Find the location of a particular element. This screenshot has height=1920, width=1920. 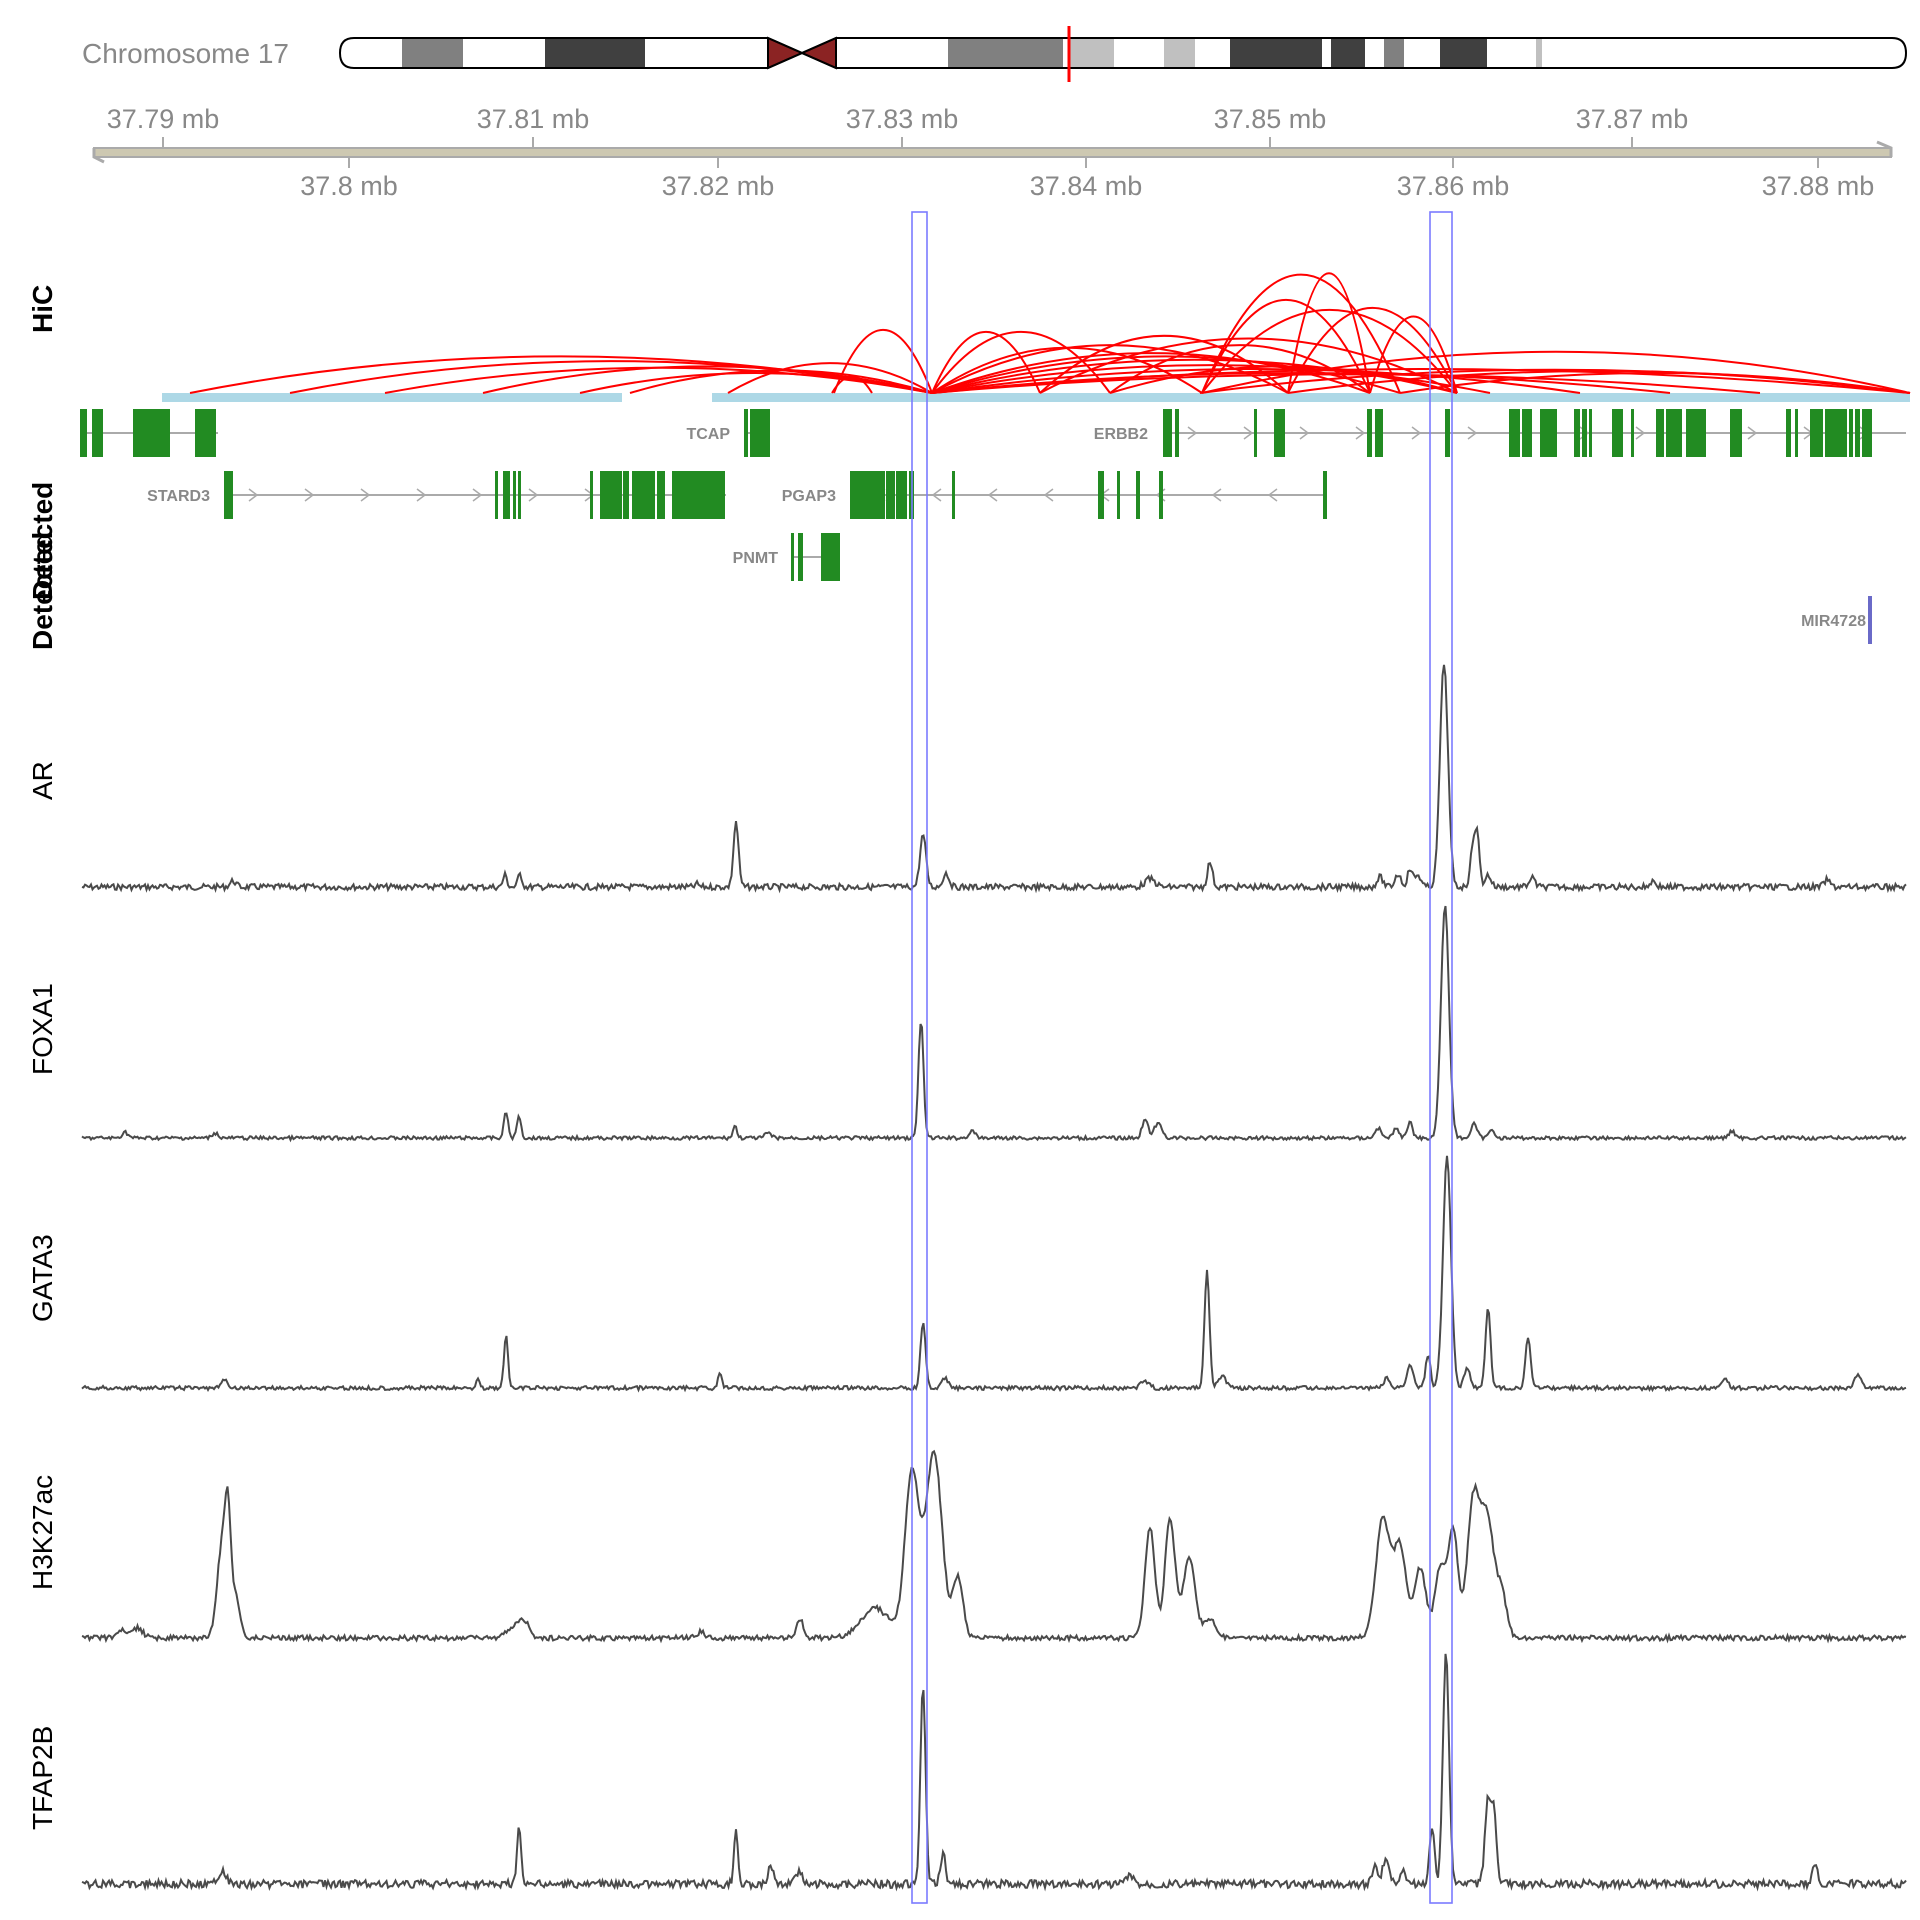

track-label-foxa1: FOXA1 is located at coordinates (42, 1029).